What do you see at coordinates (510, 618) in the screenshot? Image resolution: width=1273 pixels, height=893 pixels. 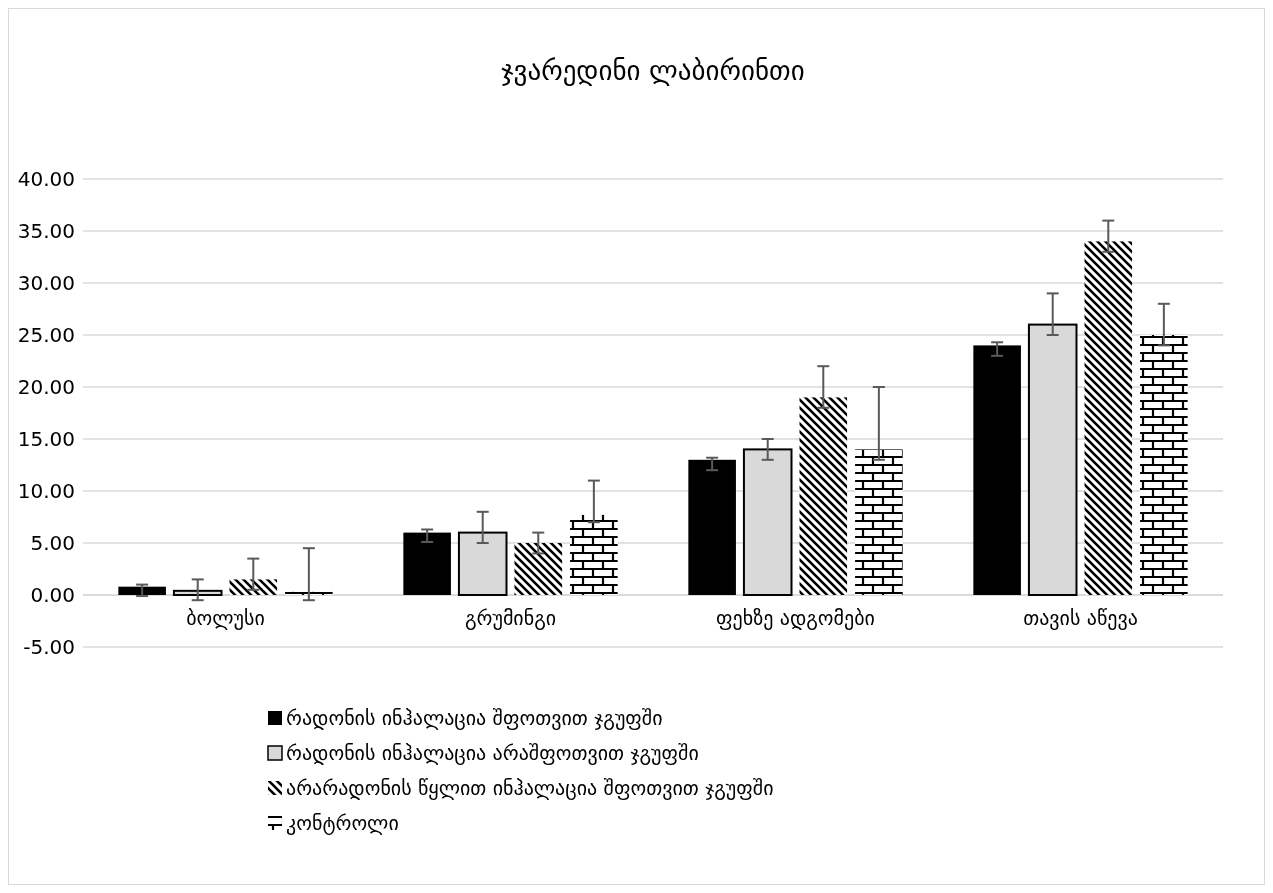 I see `x-tick-label: გრუმინგი` at bounding box center [510, 618].